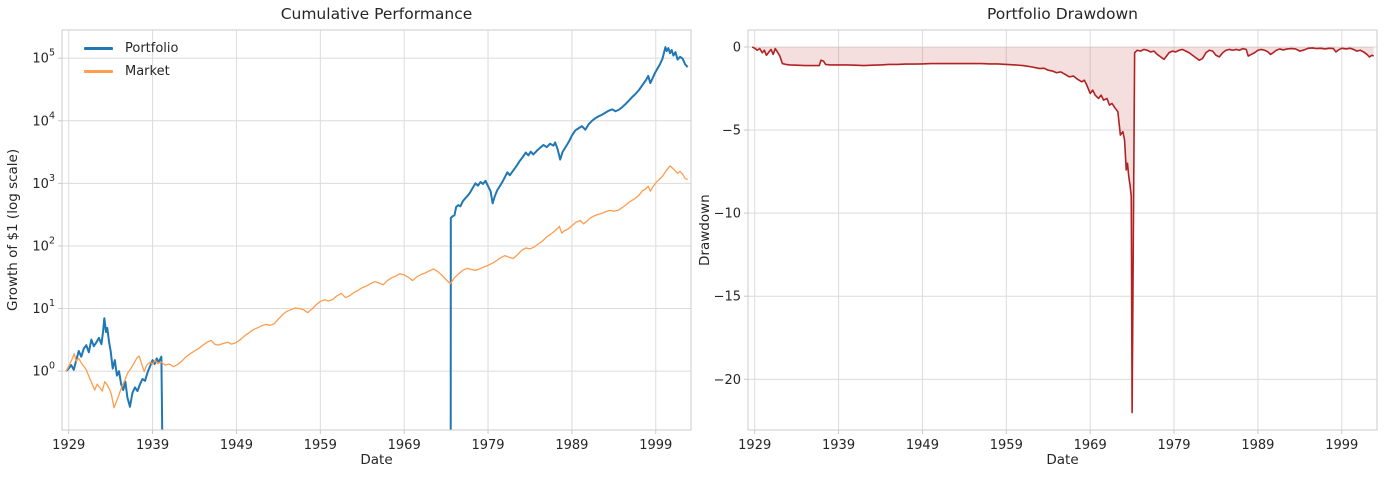  What do you see at coordinates (1062, 460) in the screenshot?
I see `right-x-axis-label: Date` at bounding box center [1062, 460].